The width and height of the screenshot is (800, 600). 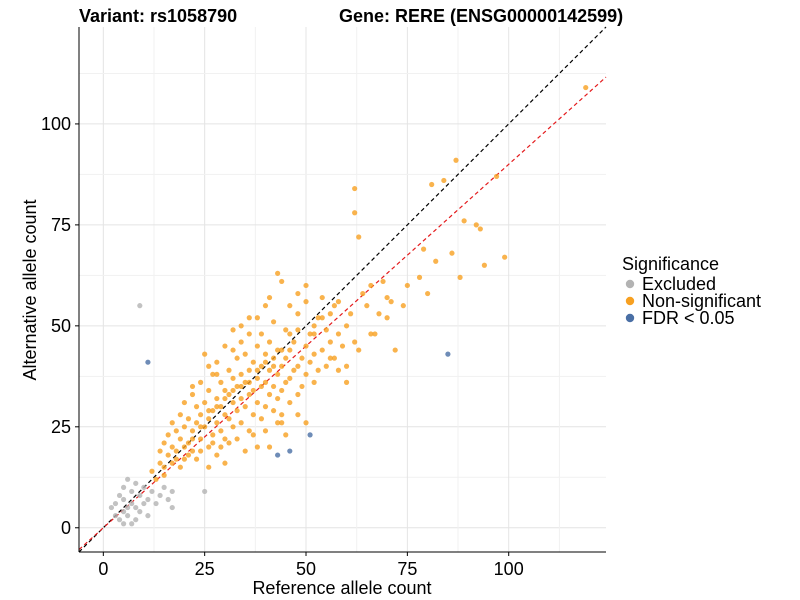 What do you see at coordinates (56, 124) in the screenshot?
I see `y-tick-label: 100` at bounding box center [56, 124].